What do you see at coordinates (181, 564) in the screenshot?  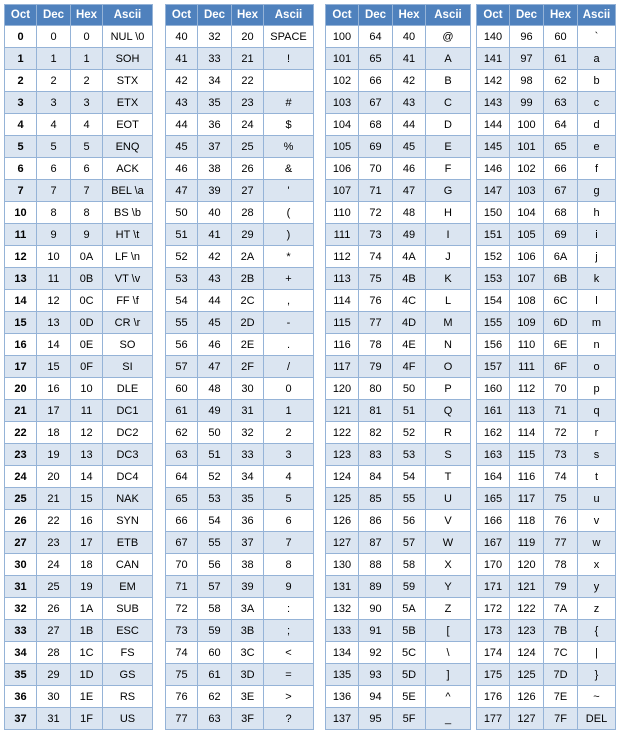 I see `oct-cell: 70` at bounding box center [181, 564].